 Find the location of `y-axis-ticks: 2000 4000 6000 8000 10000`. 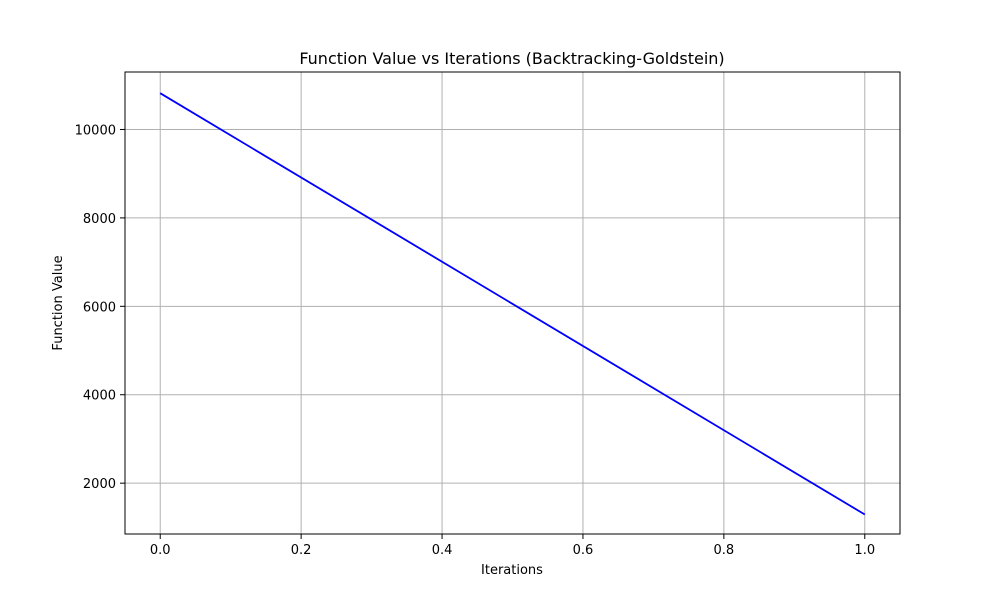

y-axis-ticks: 2000 4000 6000 8000 10000 is located at coordinates (100, 307).